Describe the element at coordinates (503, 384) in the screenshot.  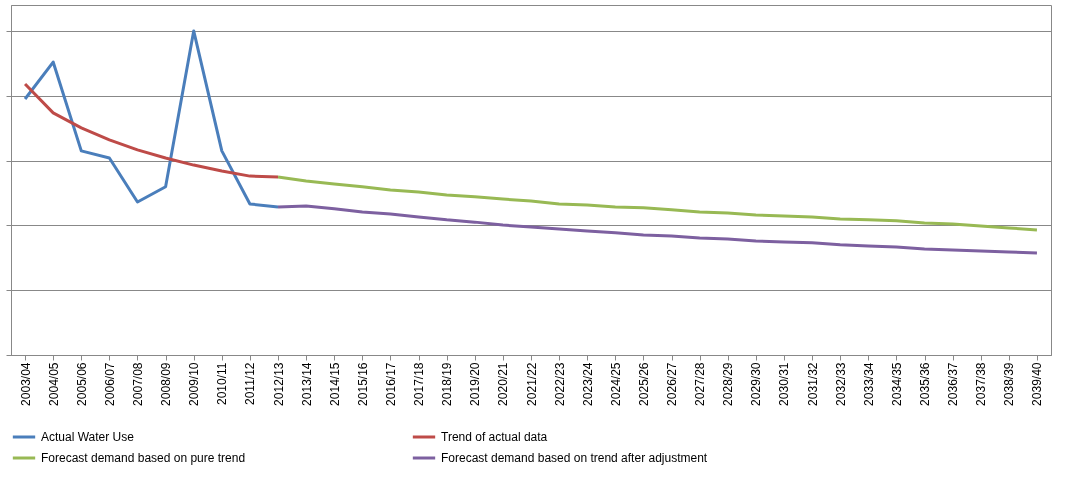
I see `x-tick-label: 2020/21` at that location.